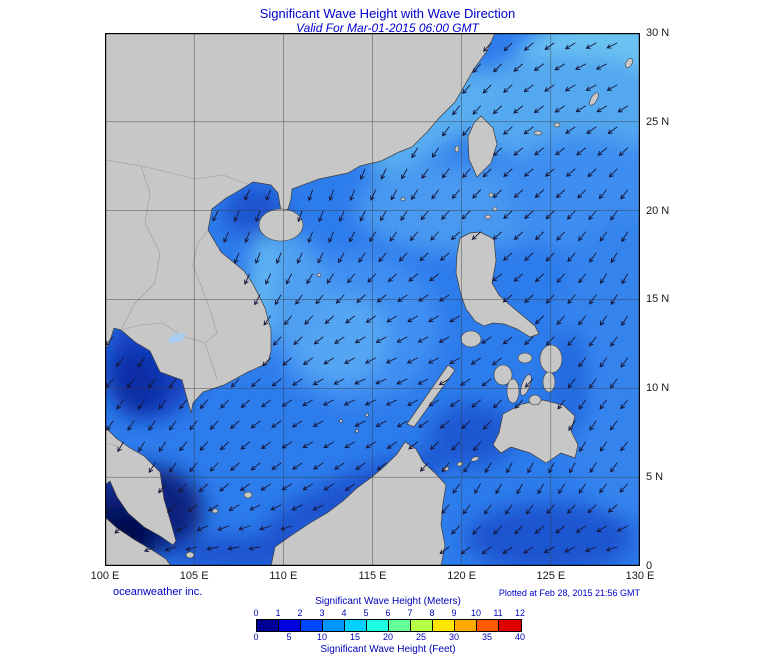 The image size is (775, 665). I want to click on lon-tick-label: 110 E, so click(283, 576).